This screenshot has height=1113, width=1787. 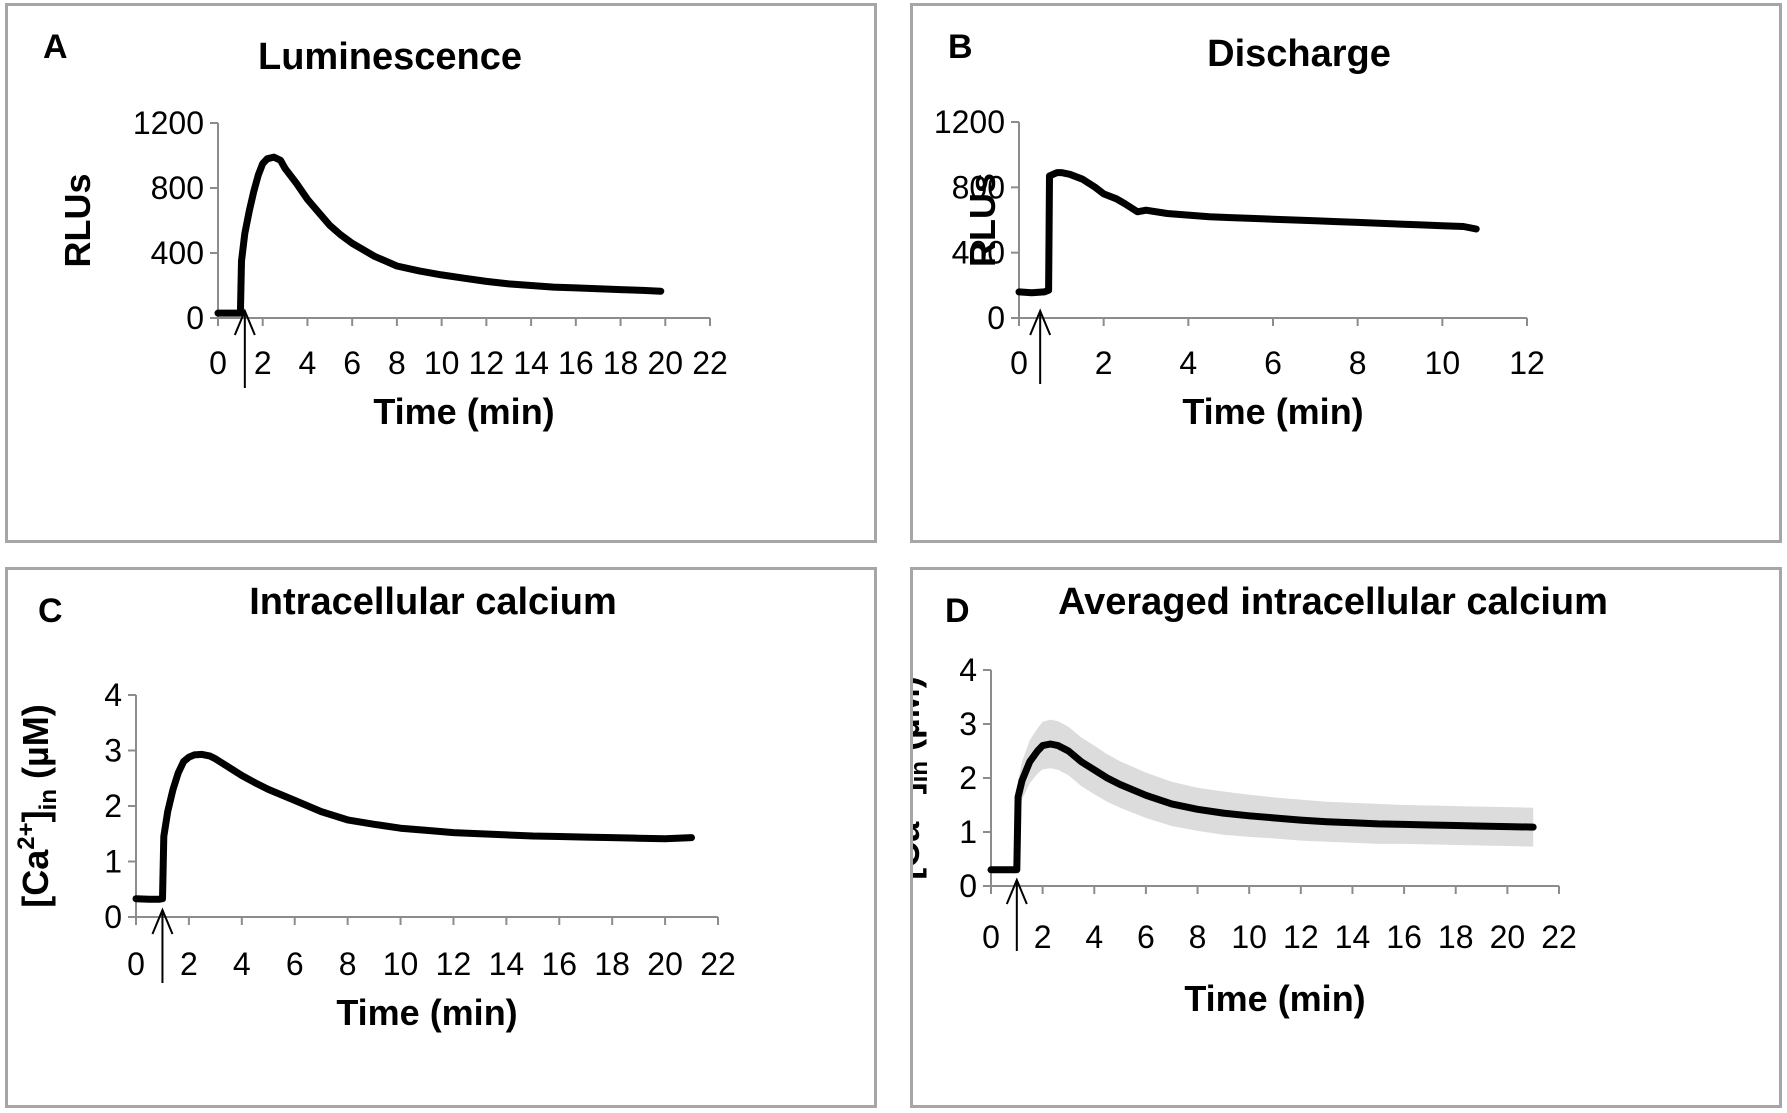 I want to click on panel-label: C, so click(x=50, y=611).